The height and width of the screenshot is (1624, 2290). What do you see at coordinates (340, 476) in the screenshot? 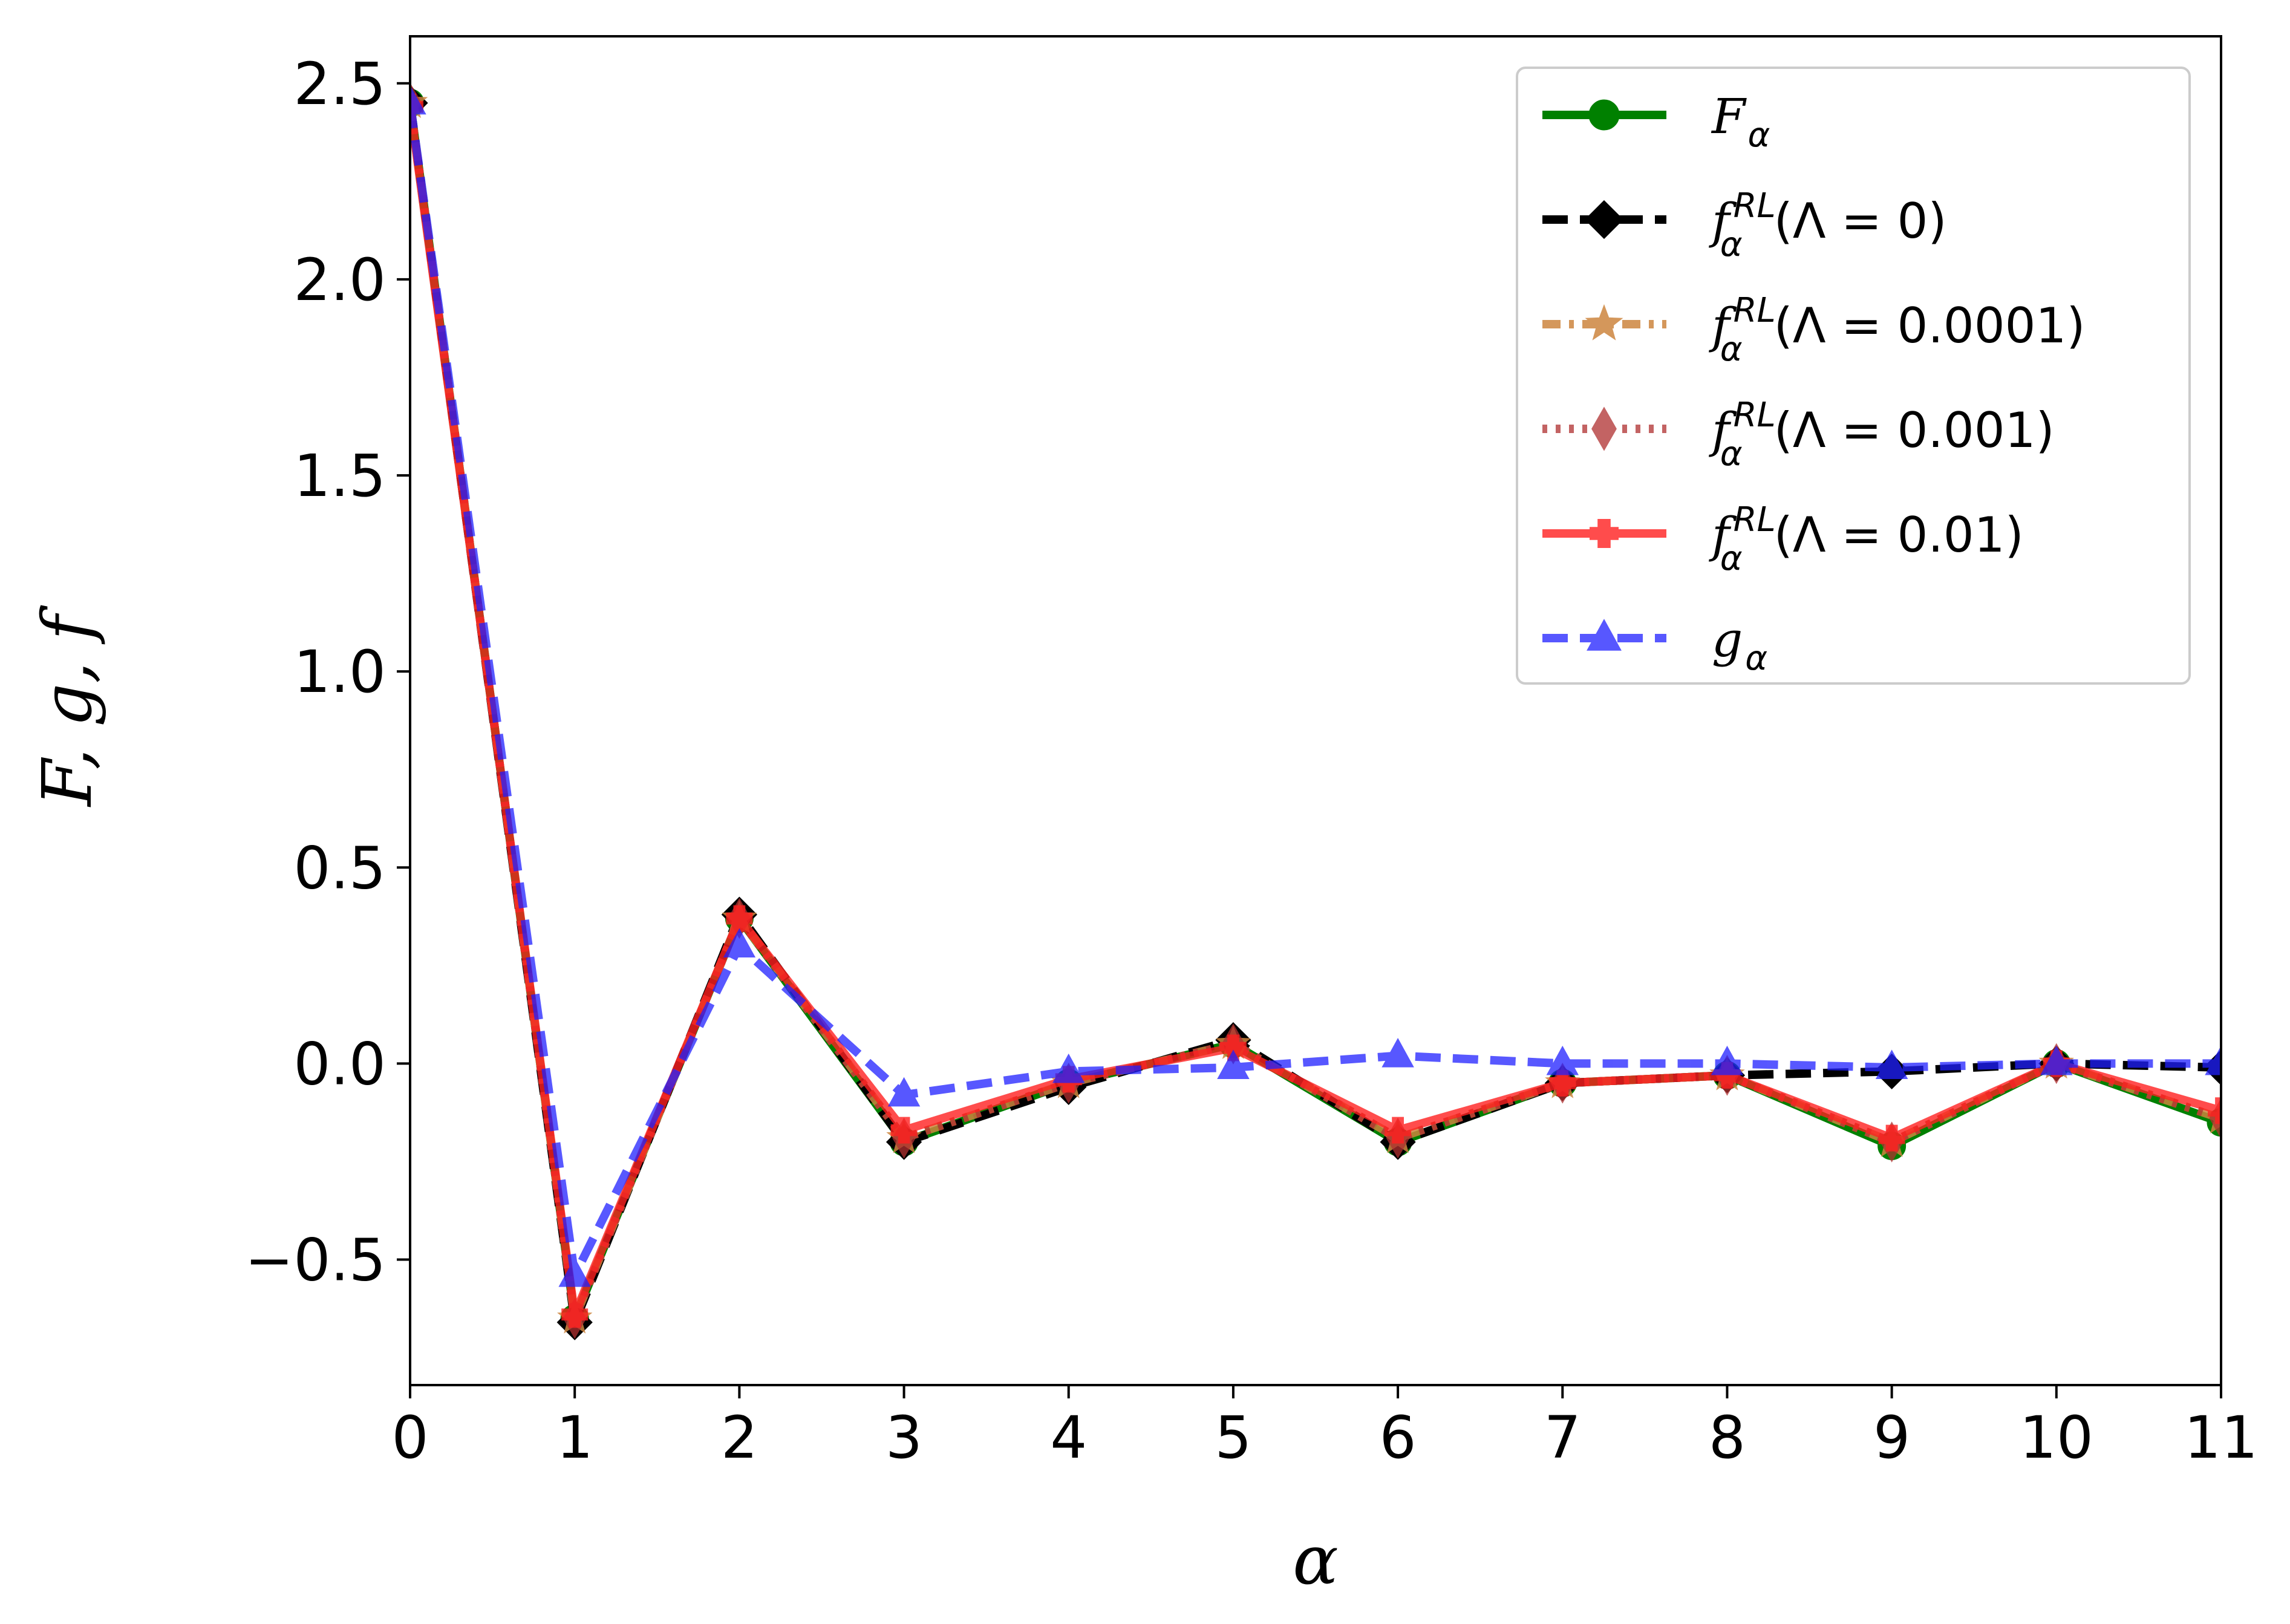
I see `y-tick-label: 1.5` at bounding box center [340, 476].